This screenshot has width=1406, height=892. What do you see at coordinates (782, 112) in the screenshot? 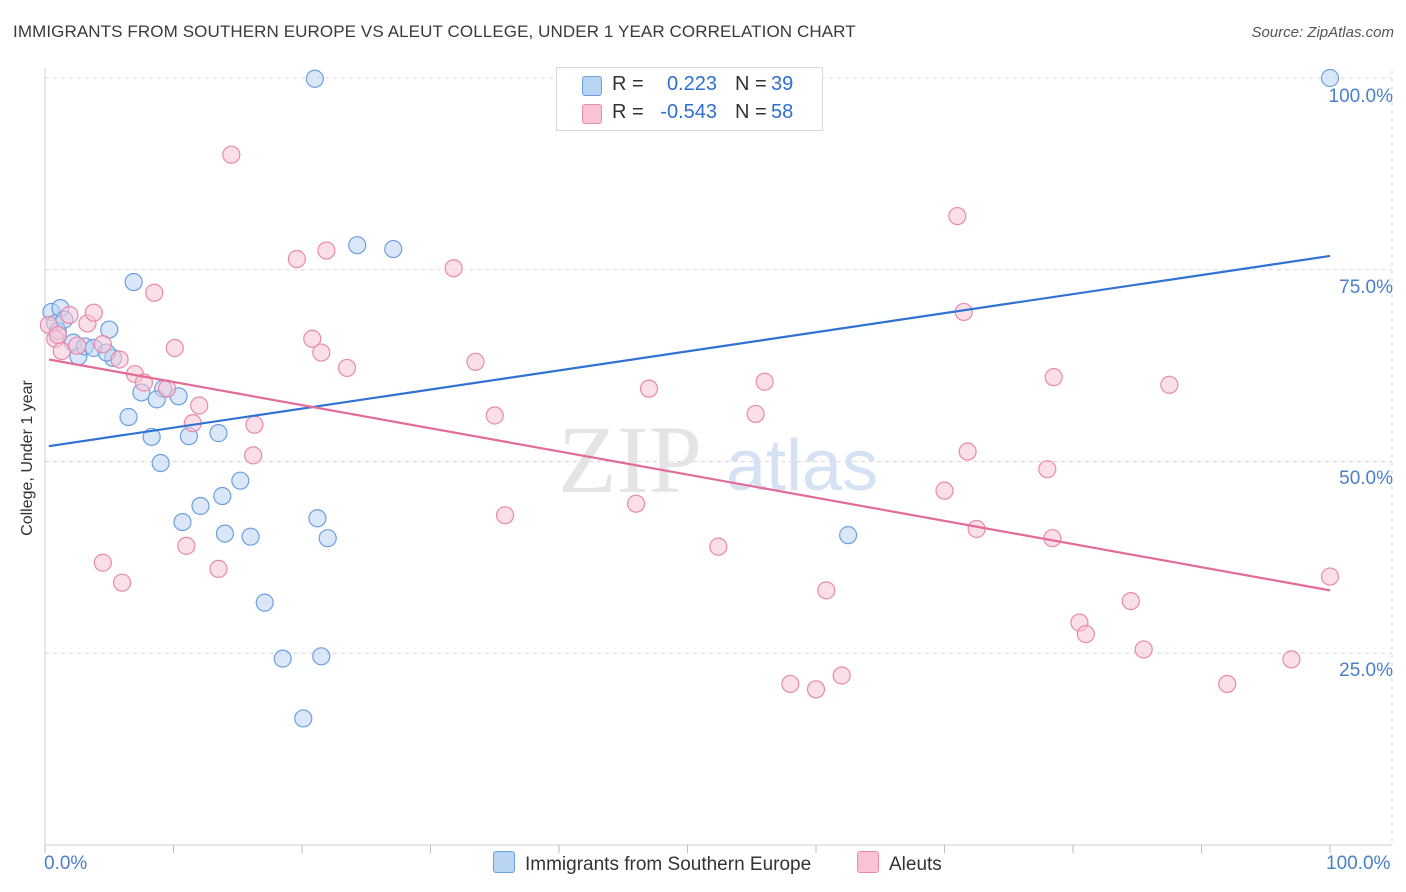
I see `n-value: 58` at bounding box center [782, 112].